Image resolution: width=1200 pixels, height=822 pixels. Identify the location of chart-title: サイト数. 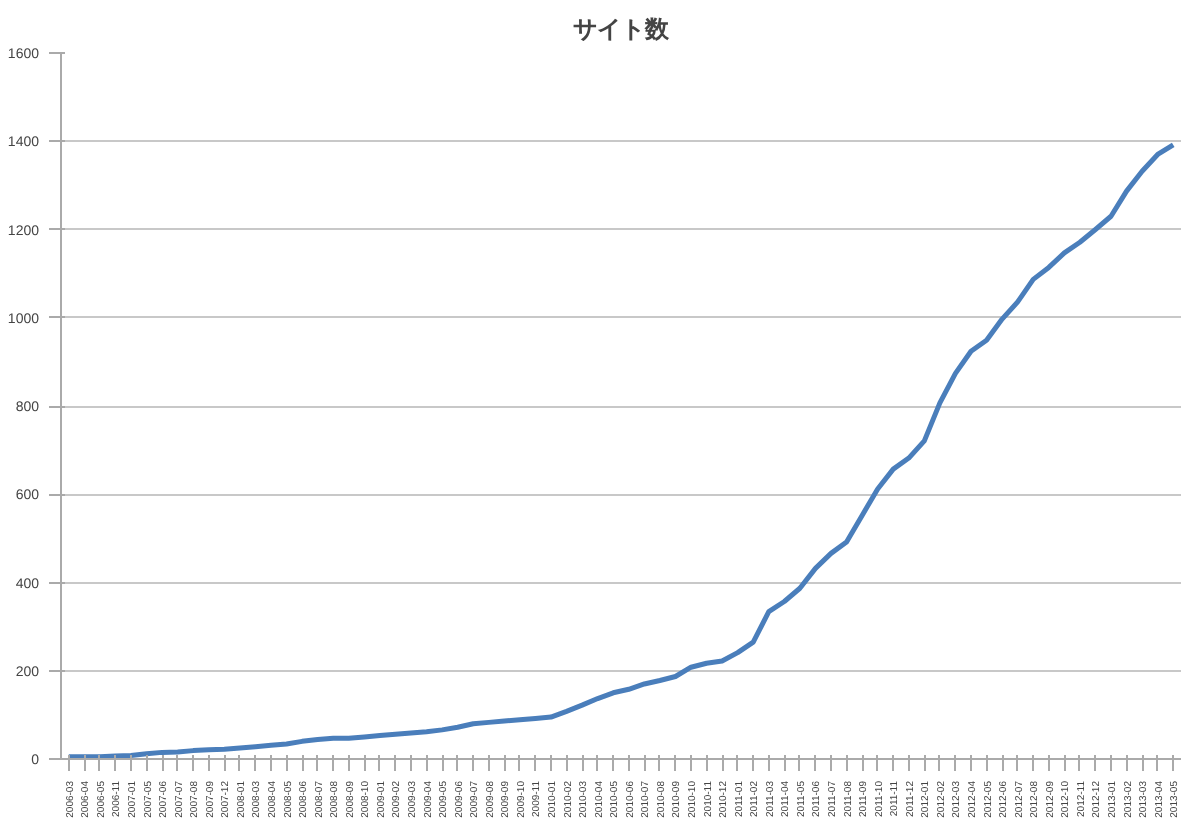
(622, 29).